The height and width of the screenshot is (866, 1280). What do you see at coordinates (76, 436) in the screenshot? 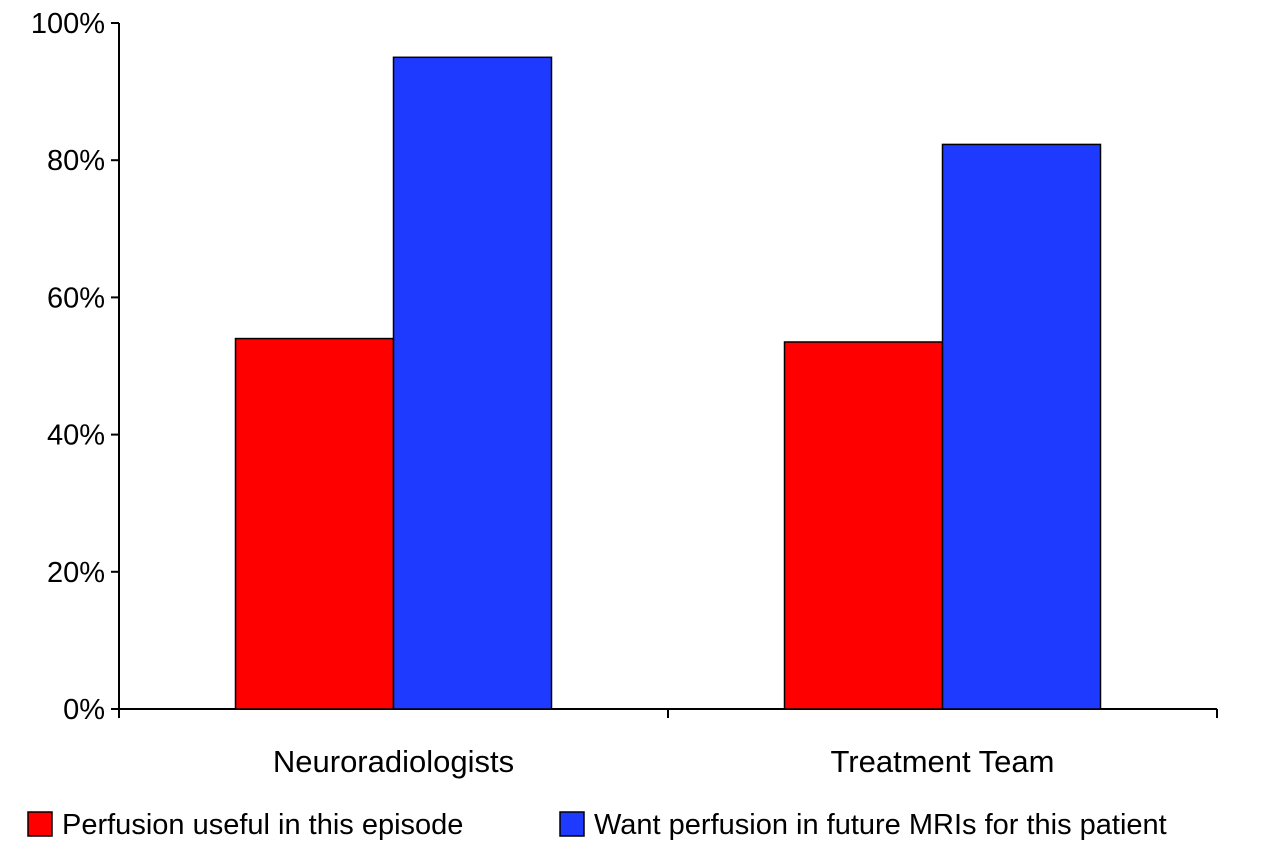
I see `y-tick-label: 40%` at bounding box center [76, 436].